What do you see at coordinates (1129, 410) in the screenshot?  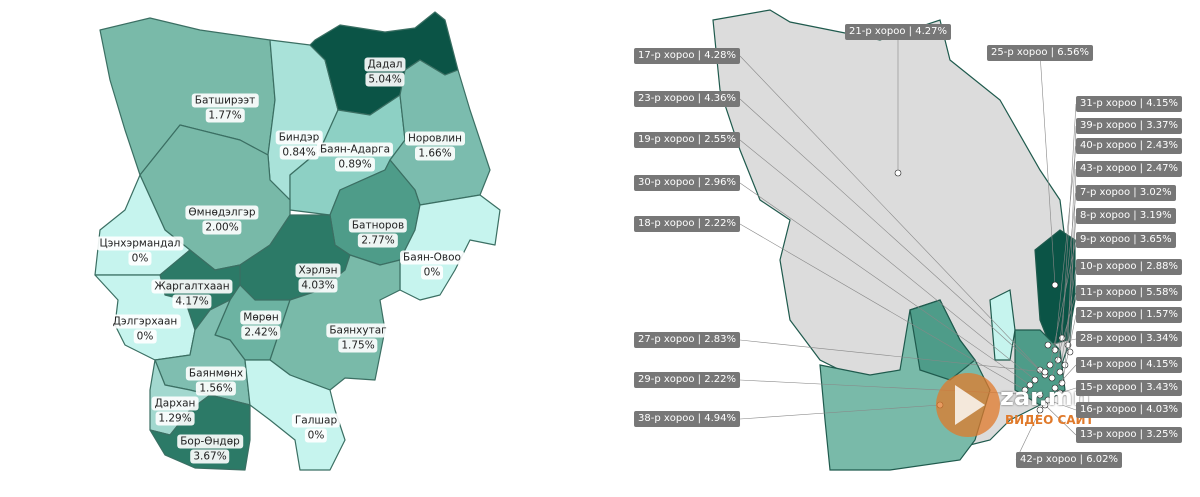 I see `khoroo-label: 16-р хороо | 4.03%` at bounding box center [1129, 410].